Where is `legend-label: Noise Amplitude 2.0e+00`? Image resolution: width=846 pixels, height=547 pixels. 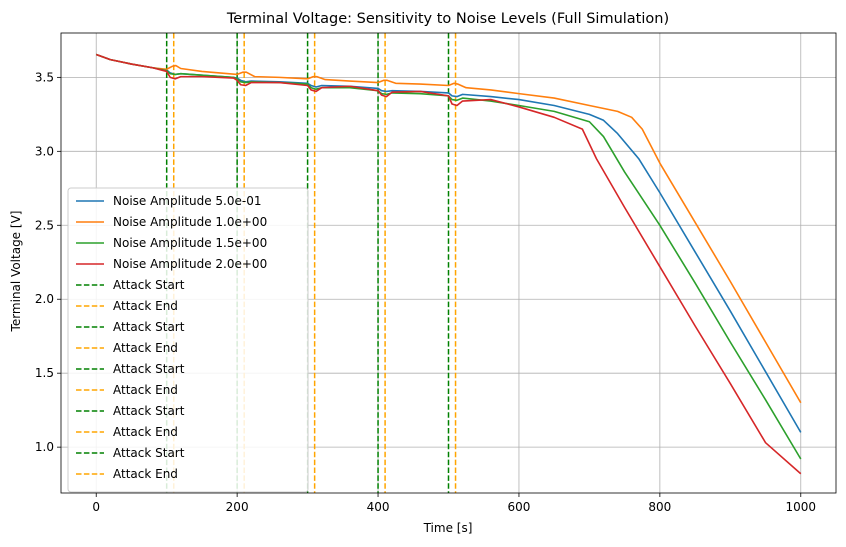 legend-label: Noise Amplitude 2.0e+00 is located at coordinates (190, 264).